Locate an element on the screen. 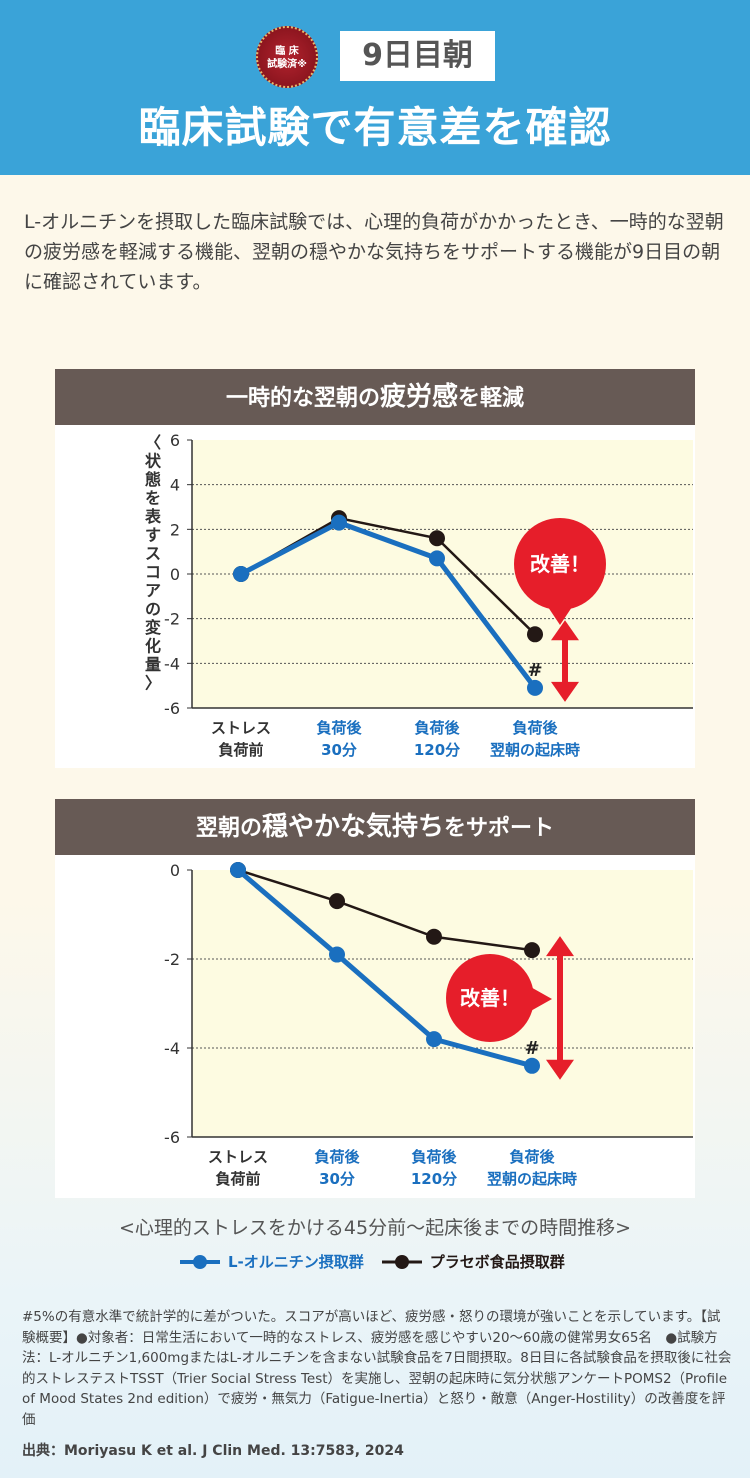  y-axis-label-char: 化 is located at coordinates (153, 646).